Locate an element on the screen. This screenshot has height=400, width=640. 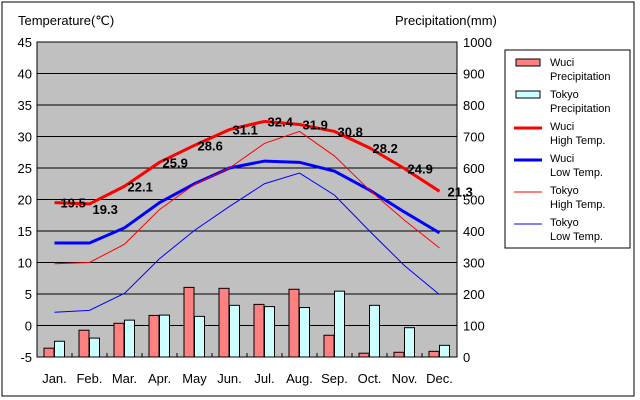
left-tick-label: 40 is located at coordinates (25, 74).